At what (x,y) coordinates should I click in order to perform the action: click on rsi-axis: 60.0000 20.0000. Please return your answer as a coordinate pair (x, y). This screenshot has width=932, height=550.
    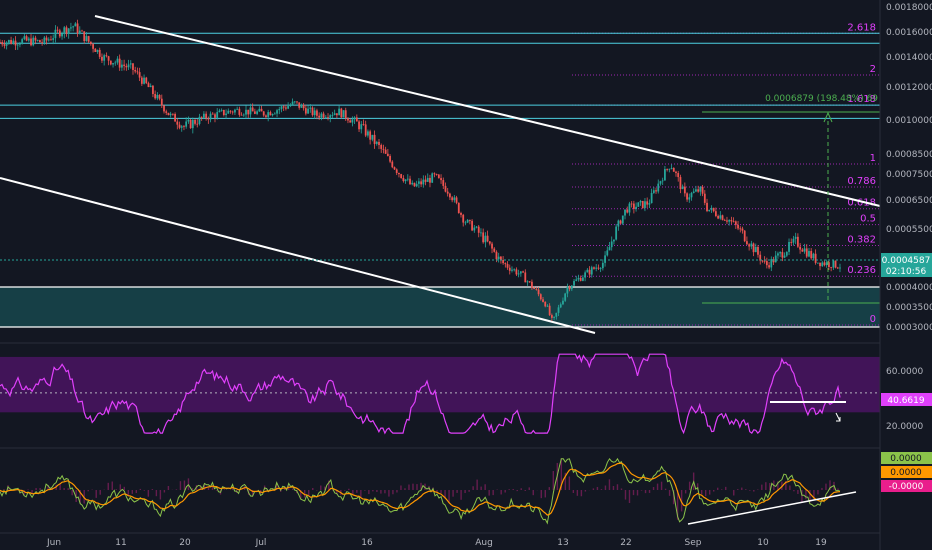
    Looking at the image, I should click on (904, 399).